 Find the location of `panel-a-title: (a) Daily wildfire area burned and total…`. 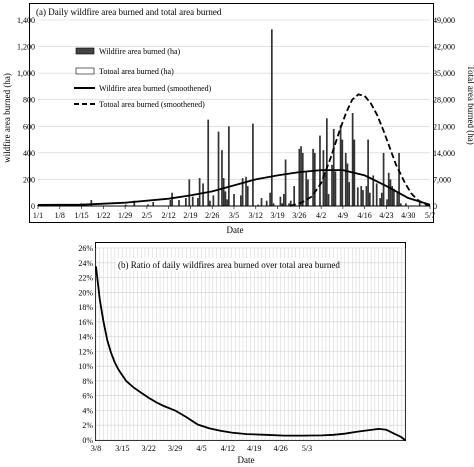

panel-a-title: (a) Daily wildfire area burned and total… is located at coordinates (129, 12).